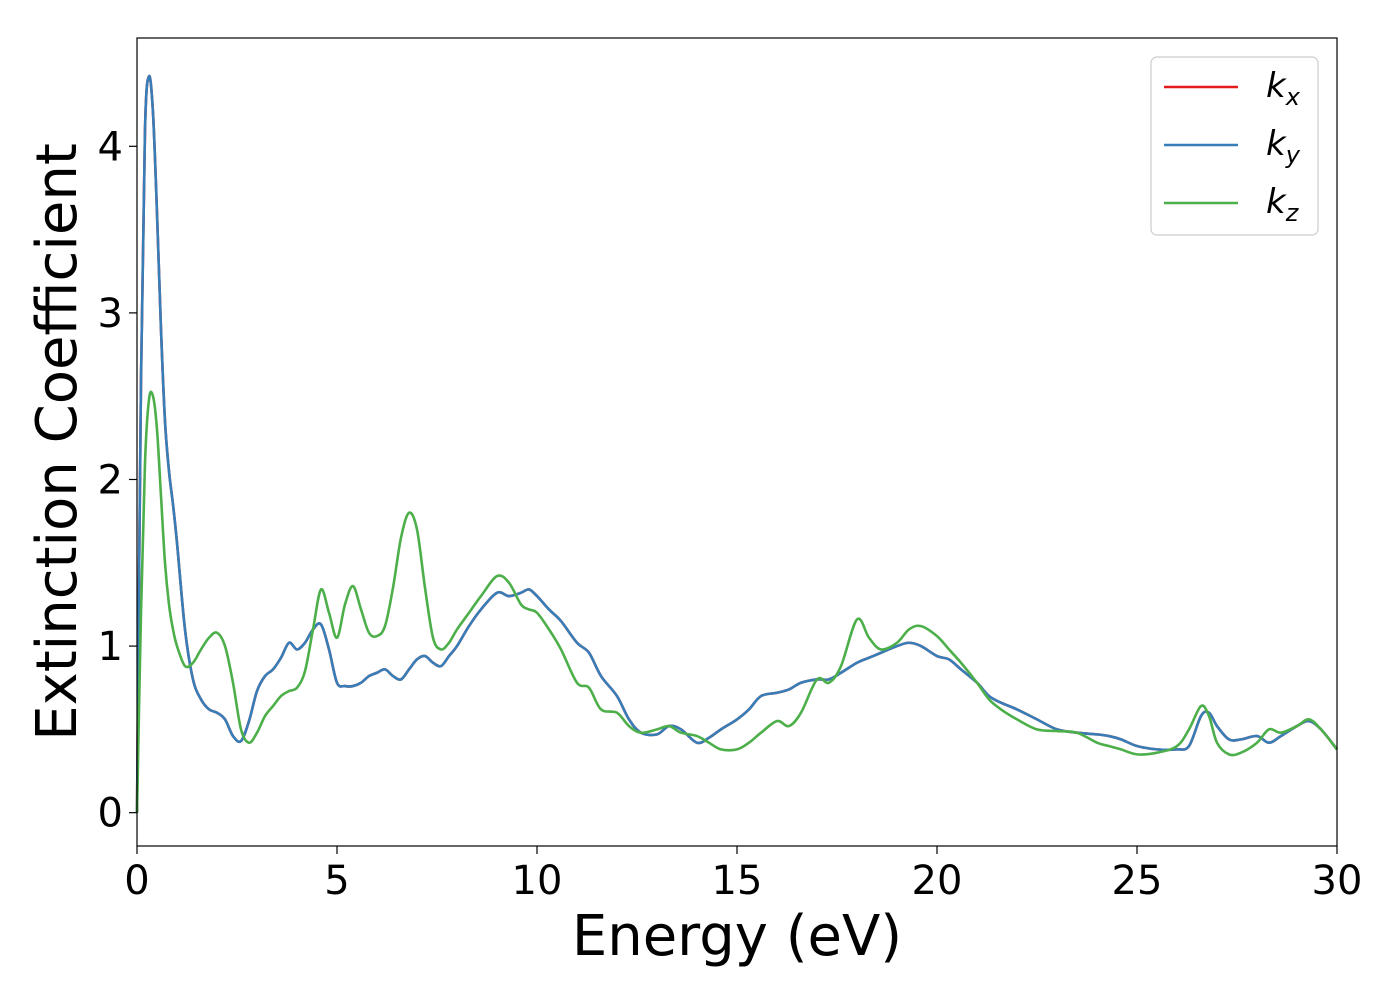 This screenshot has width=1400, height=1000. Describe the element at coordinates (57, 442) in the screenshot. I see `y-axis-title: Extinction Coefficient` at that location.